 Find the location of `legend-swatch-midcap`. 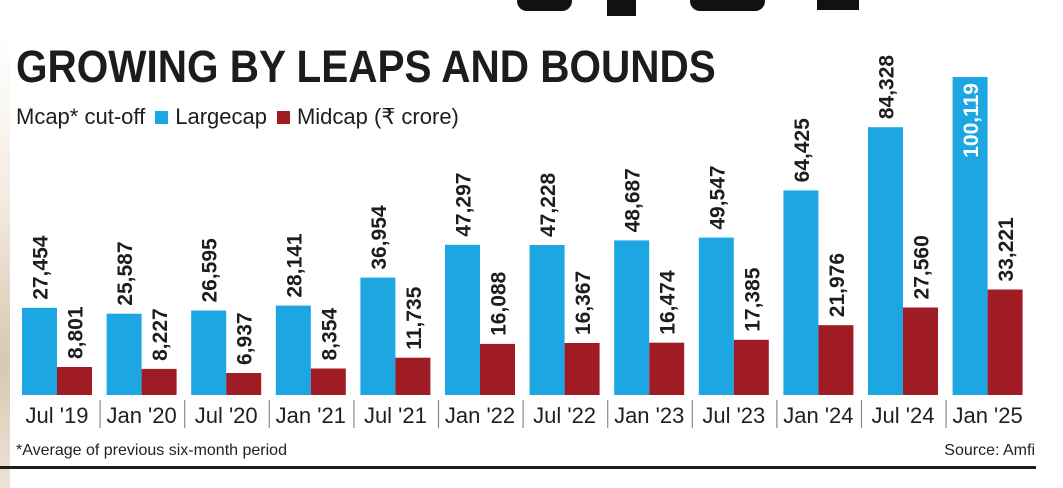

legend-swatch-midcap is located at coordinates (283, 117).